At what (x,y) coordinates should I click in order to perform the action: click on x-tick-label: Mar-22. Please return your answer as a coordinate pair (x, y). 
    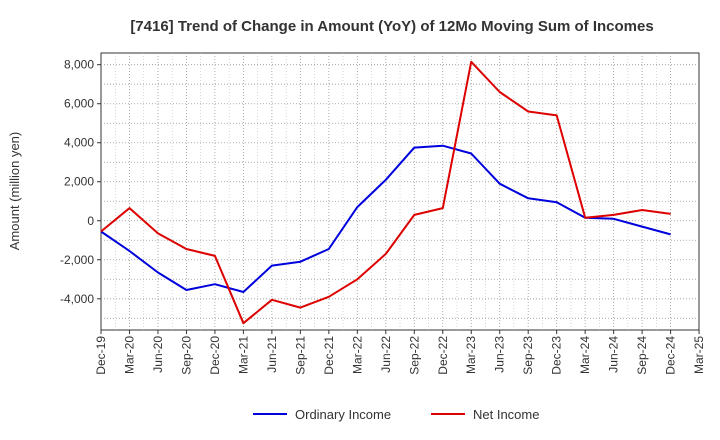
    Looking at the image, I should click on (357, 355).